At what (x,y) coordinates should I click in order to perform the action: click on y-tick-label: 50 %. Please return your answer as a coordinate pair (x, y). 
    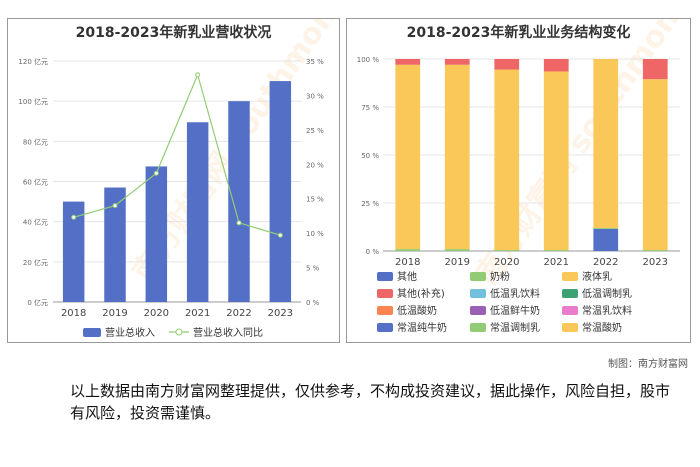
    Looking at the image, I should click on (370, 156).